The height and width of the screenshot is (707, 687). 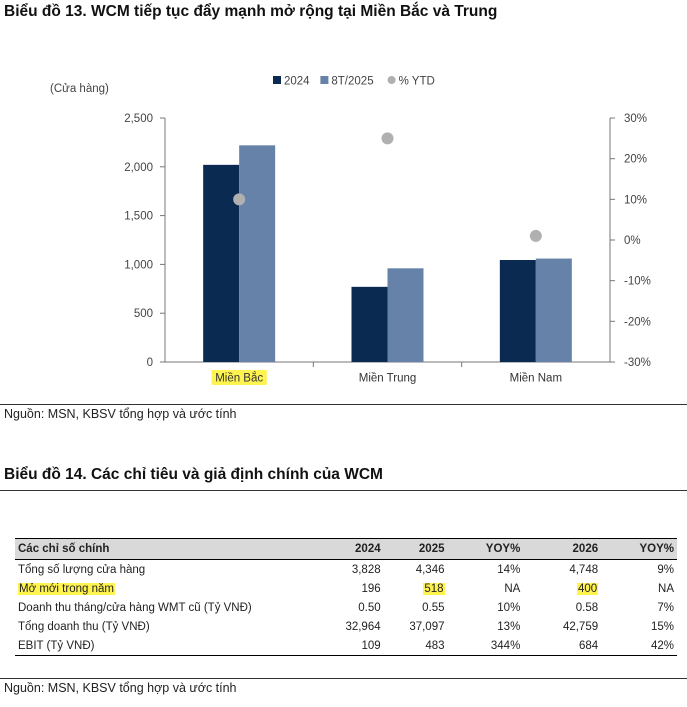 I want to click on table-row: EBIT (Tỷ VNĐ) 109 483 344% 684 42%, so click(x=346, y=646).